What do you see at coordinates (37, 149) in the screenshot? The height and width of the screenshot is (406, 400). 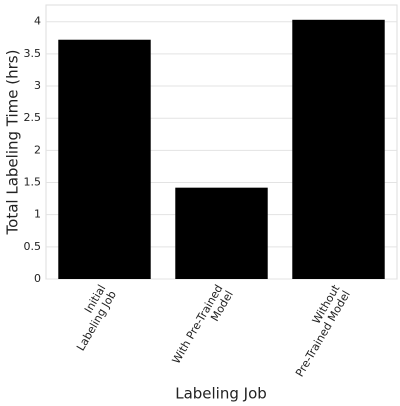 I see `y-tick-label: 2` at bounding box center [37, 149].